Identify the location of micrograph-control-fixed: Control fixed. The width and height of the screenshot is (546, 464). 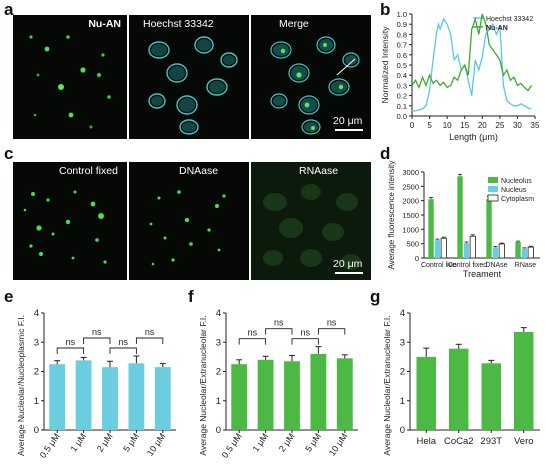
(70, 221).